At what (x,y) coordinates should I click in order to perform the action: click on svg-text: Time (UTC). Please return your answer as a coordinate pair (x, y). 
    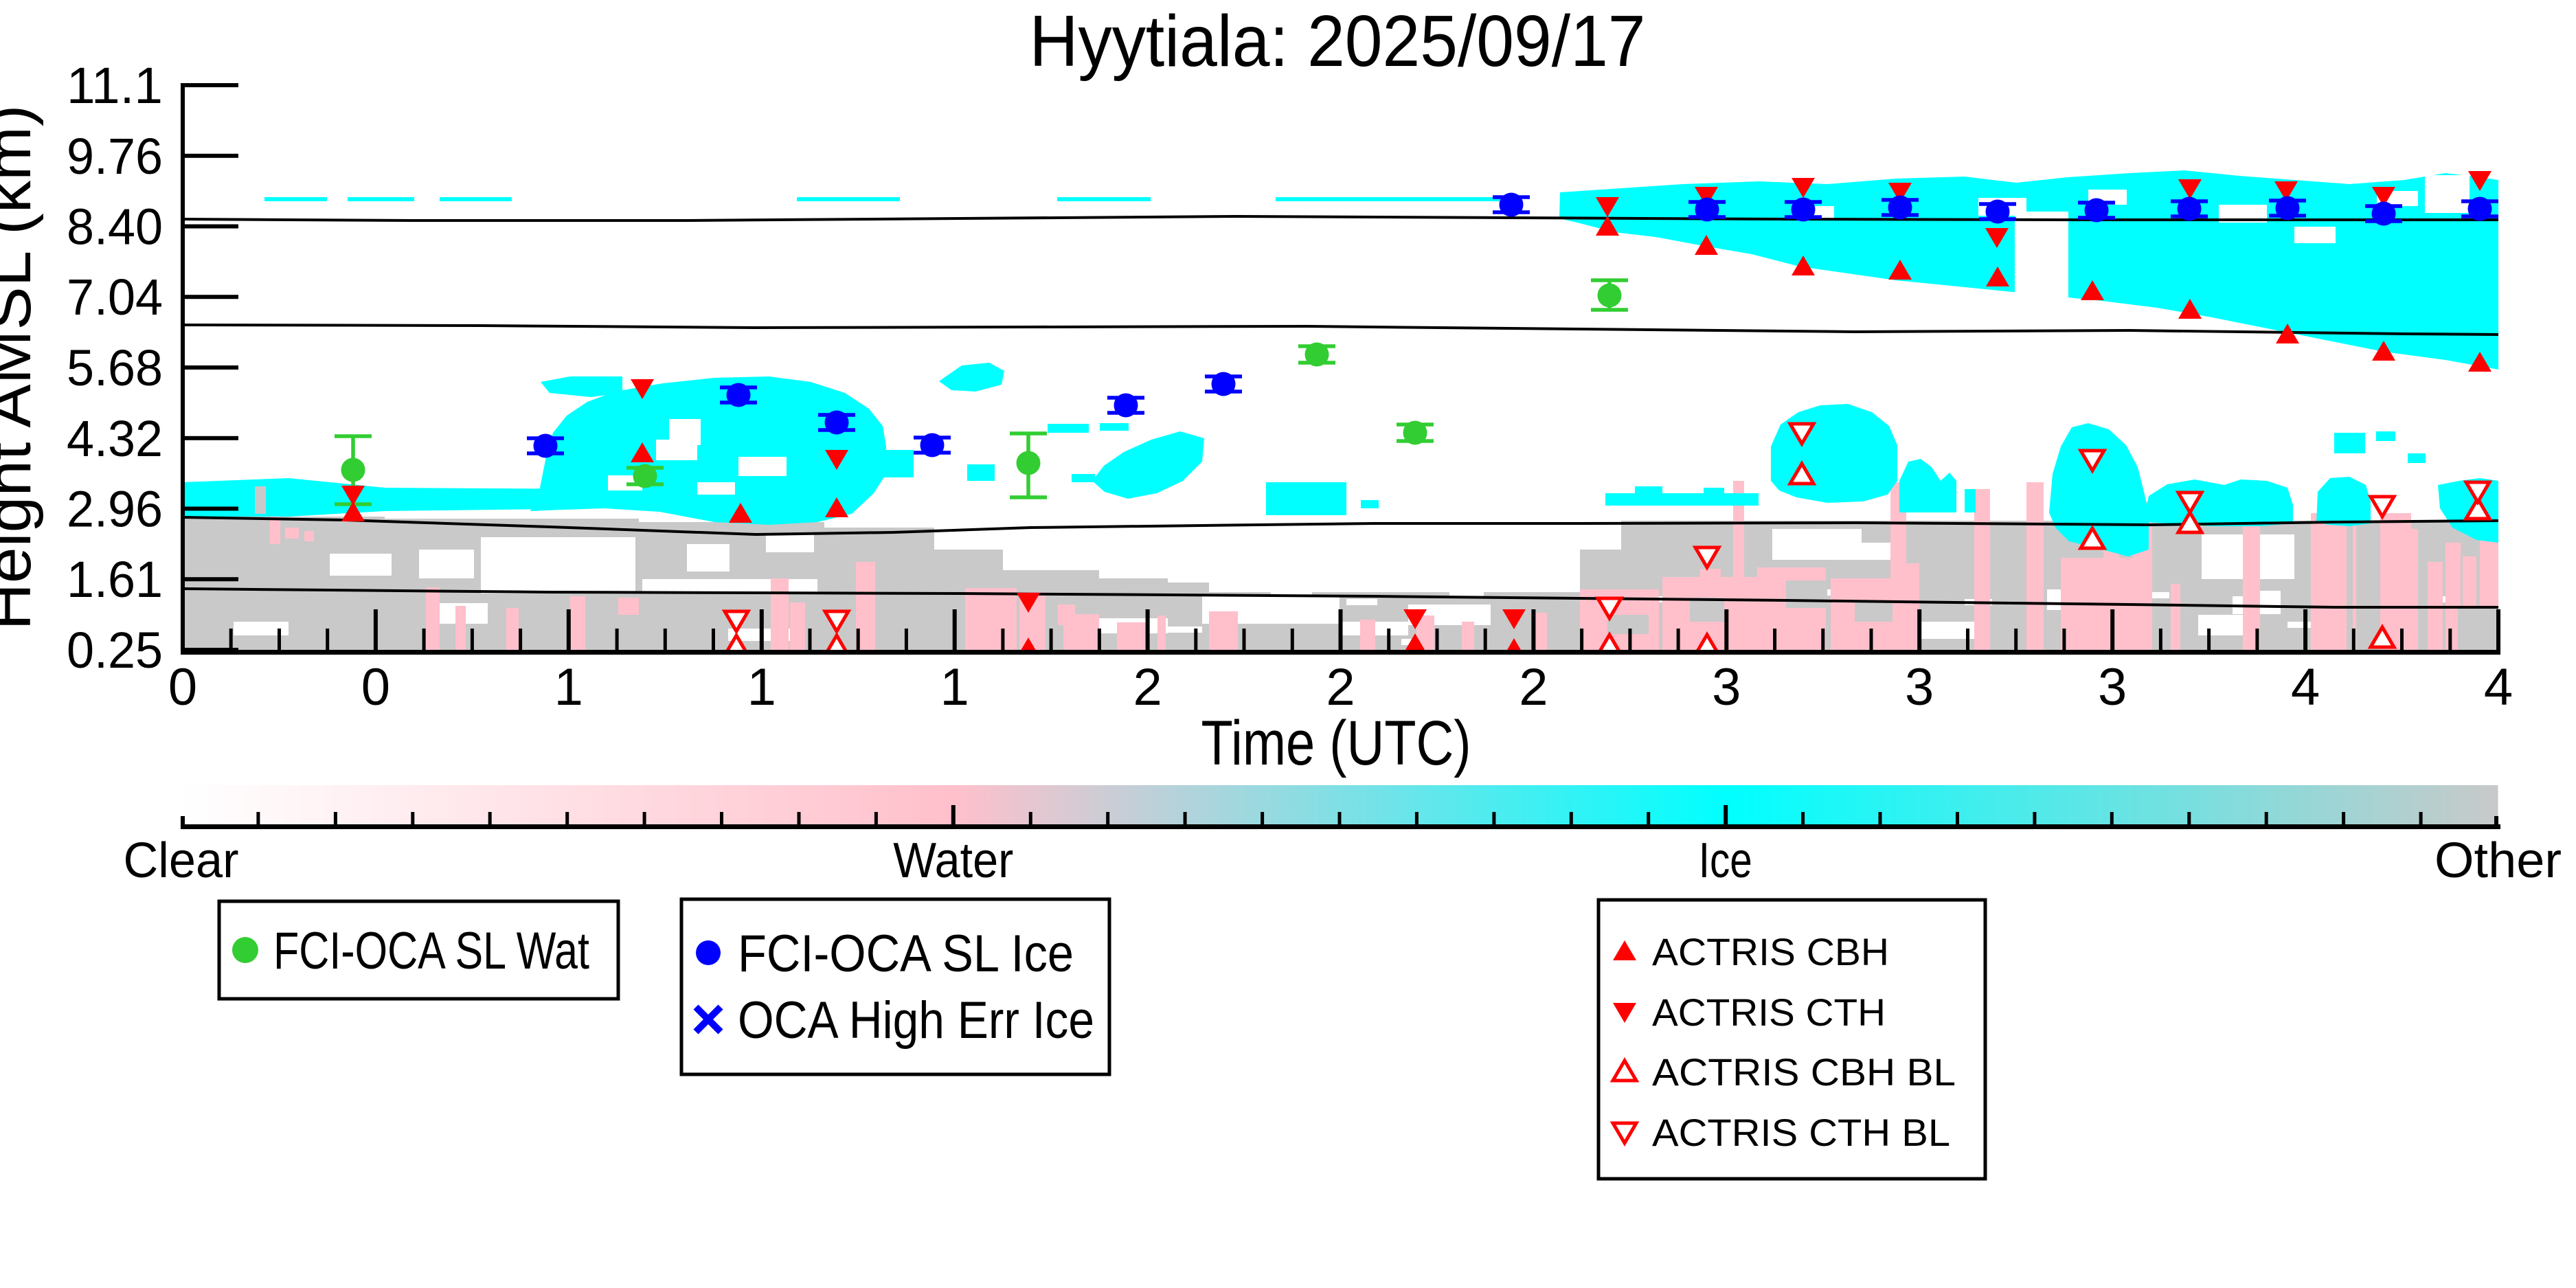
    Looking at the image, I should click on (1336, 743).